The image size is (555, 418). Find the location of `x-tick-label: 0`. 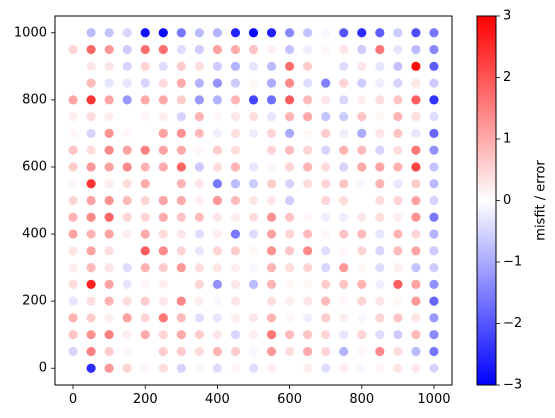

x-tick-label: 0 is located at coordinates (73, 399).